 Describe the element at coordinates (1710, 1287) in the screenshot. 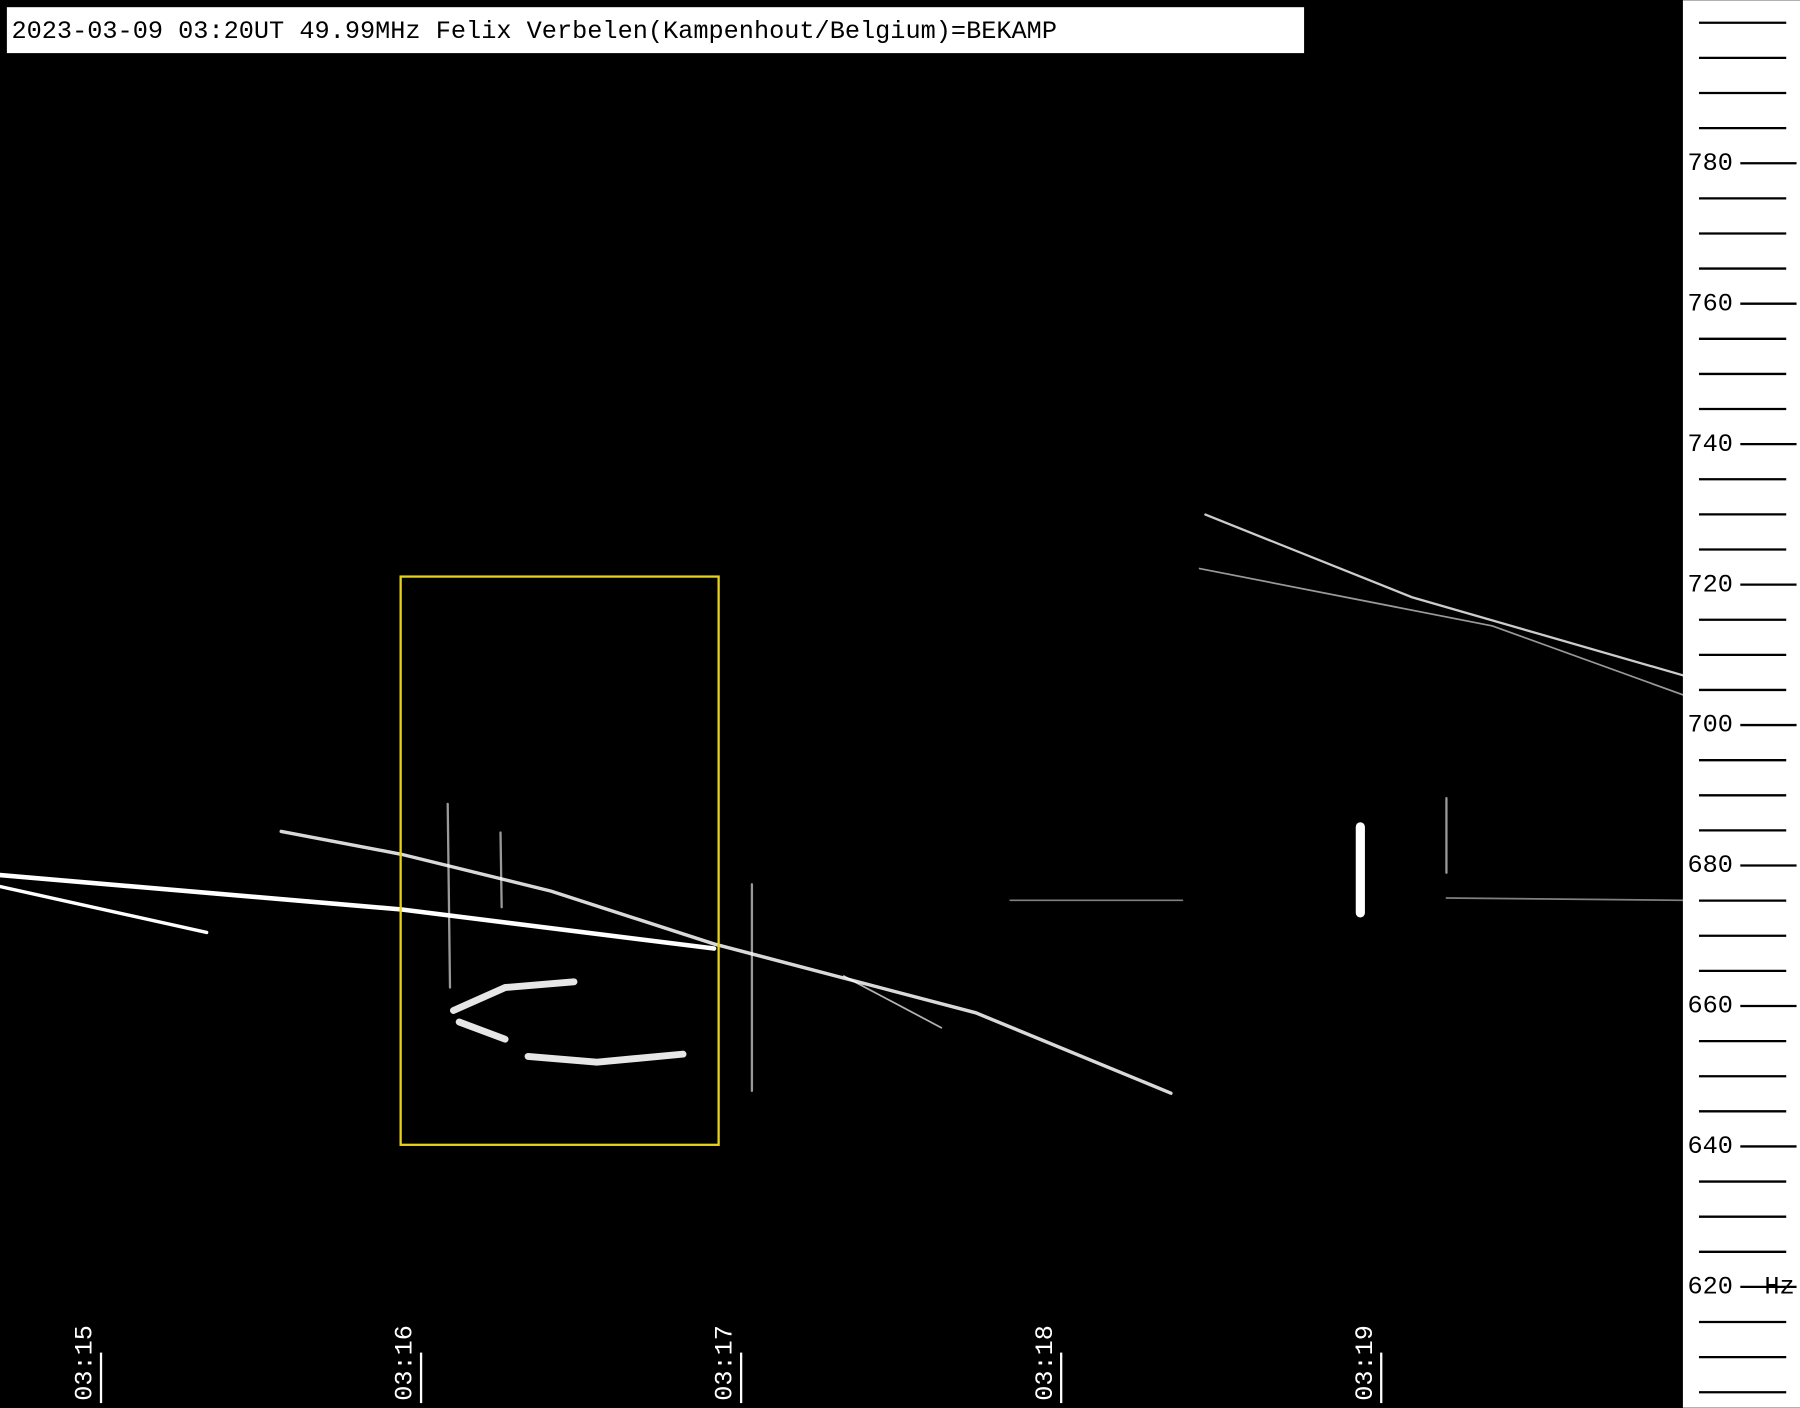

I see `y-tick-label: 620` at that location.